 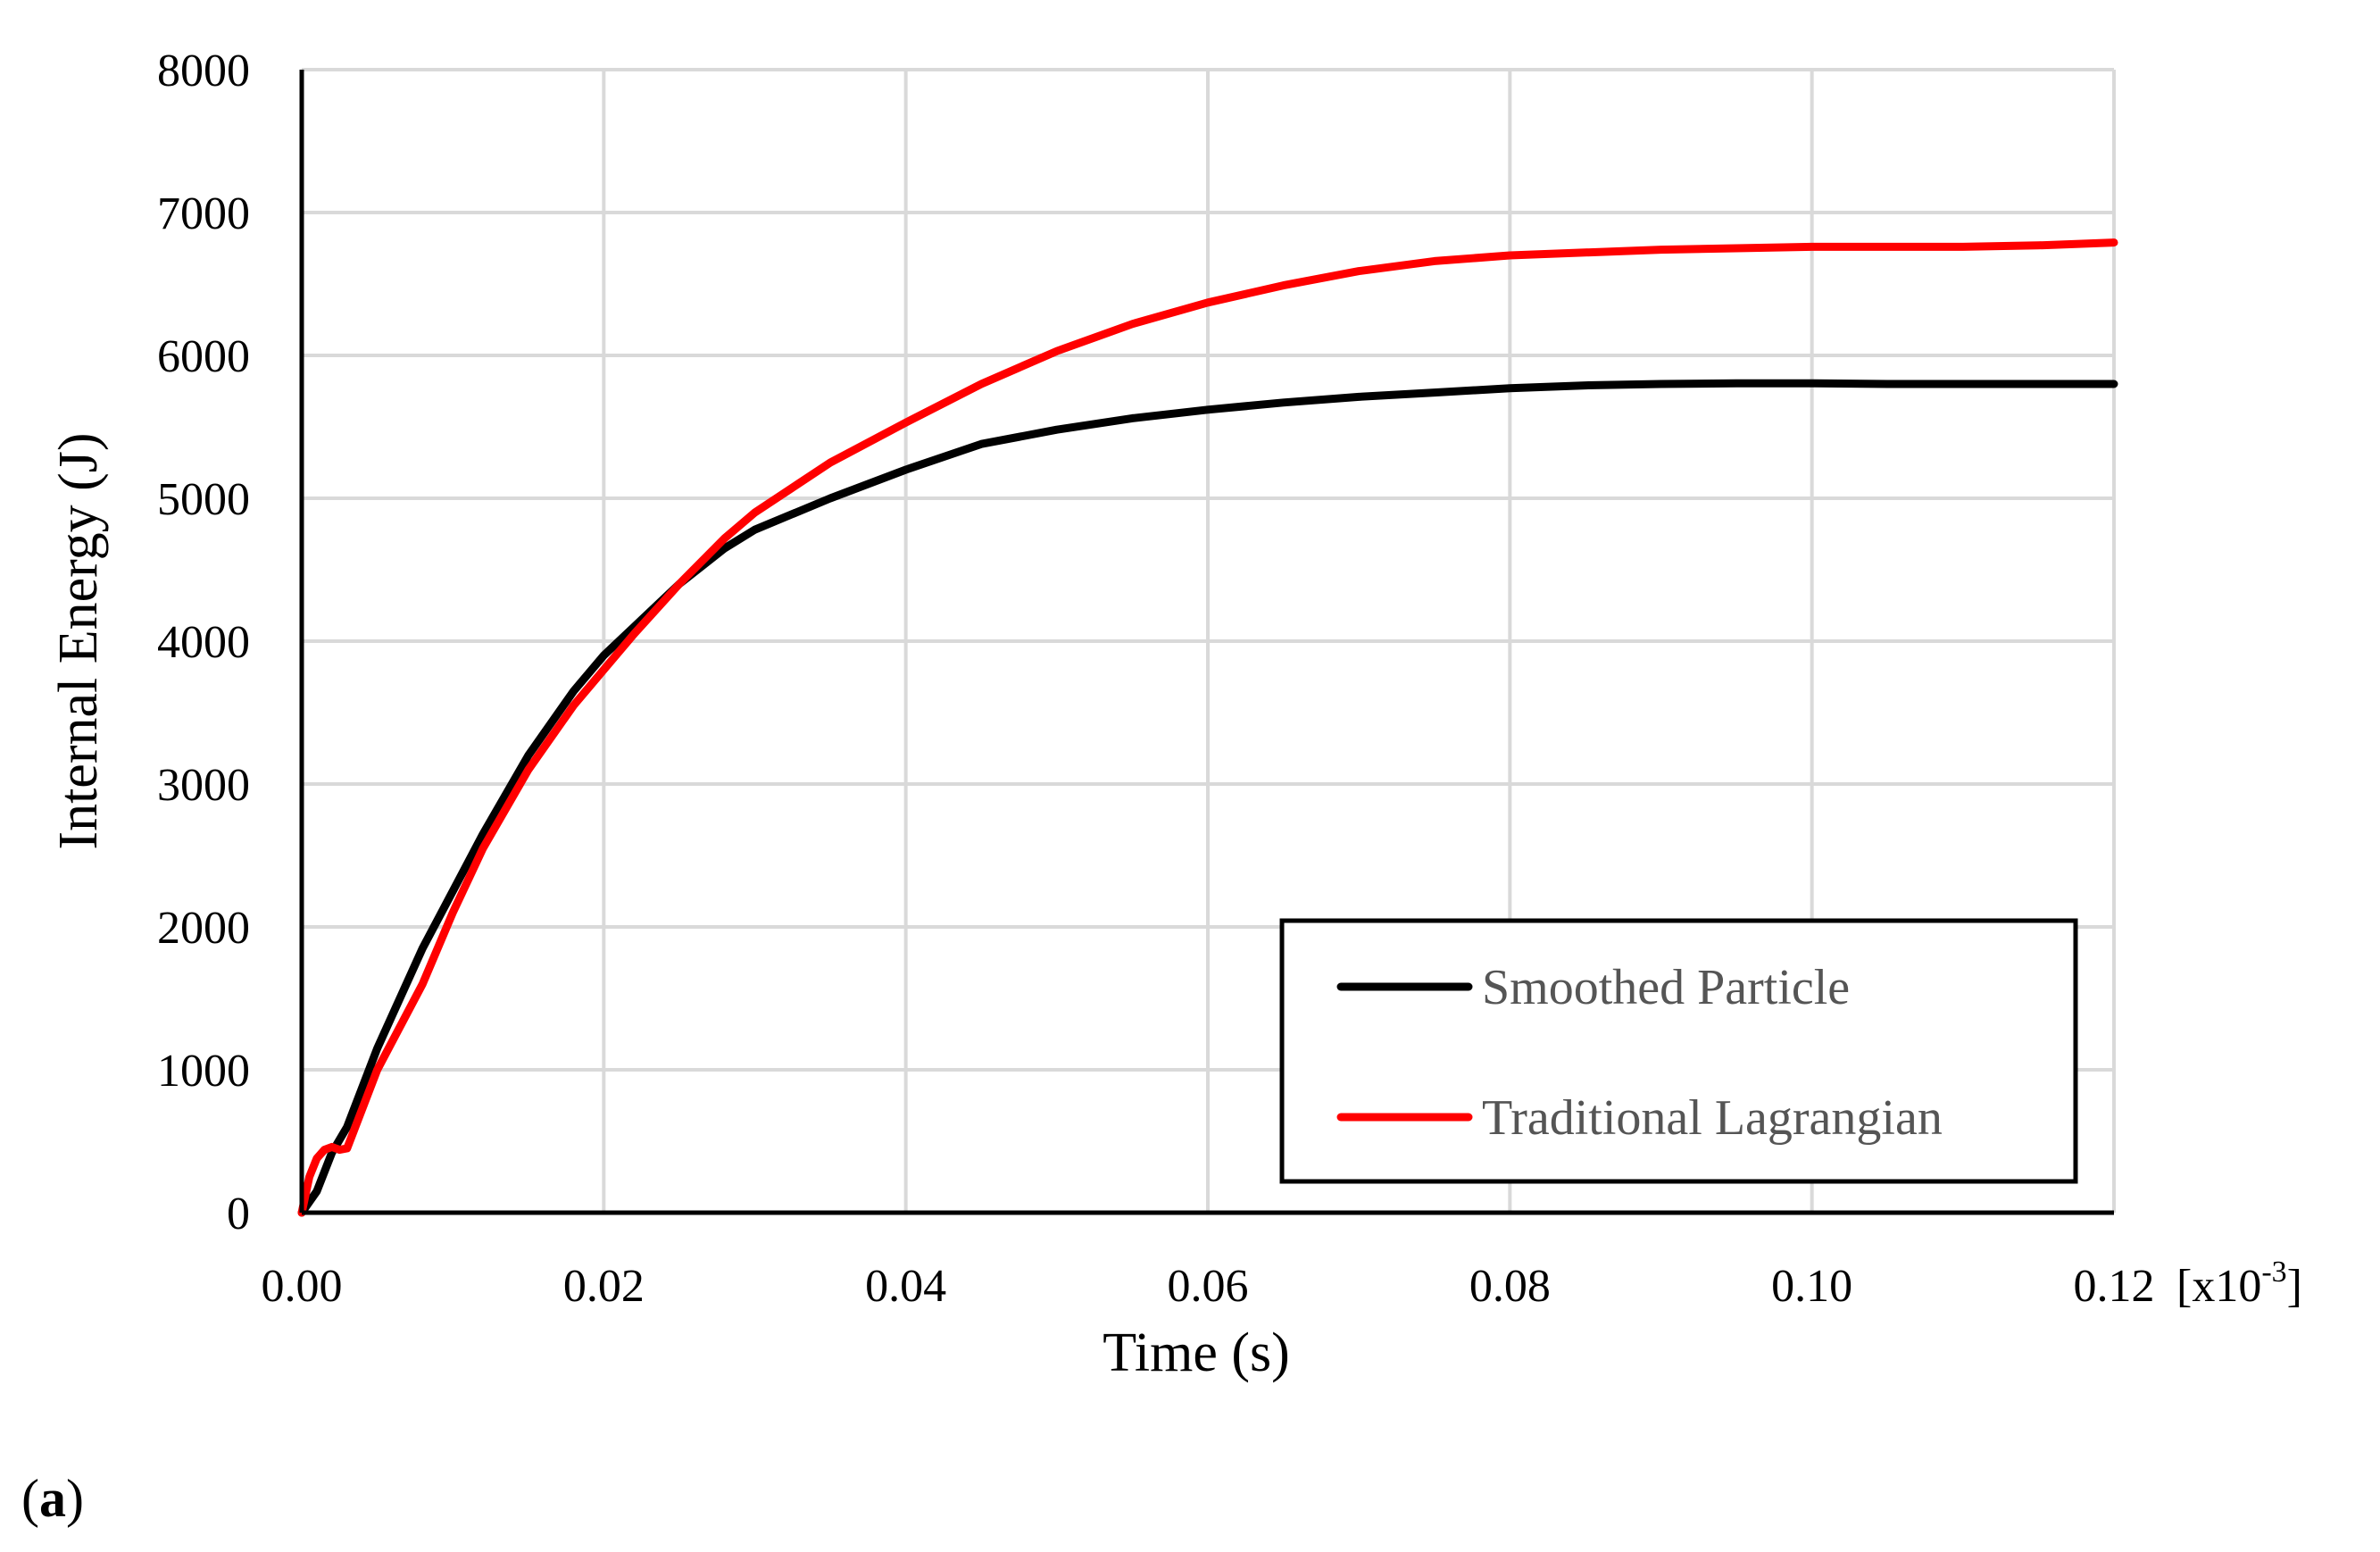 I want to click on x-tick-label-1: 0.02, so click(x=604, y=1286).